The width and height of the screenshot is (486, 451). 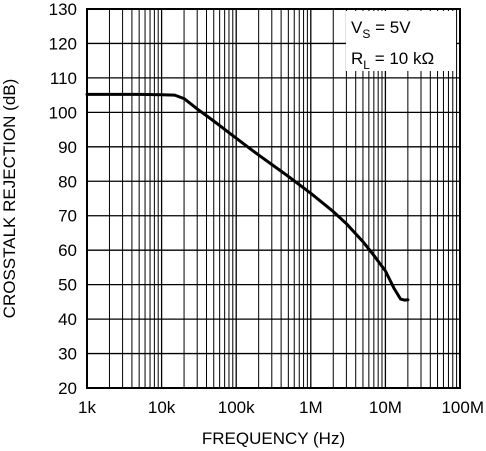 I want to click on annotation-rest: = 5V, so click(x=390, y=27).